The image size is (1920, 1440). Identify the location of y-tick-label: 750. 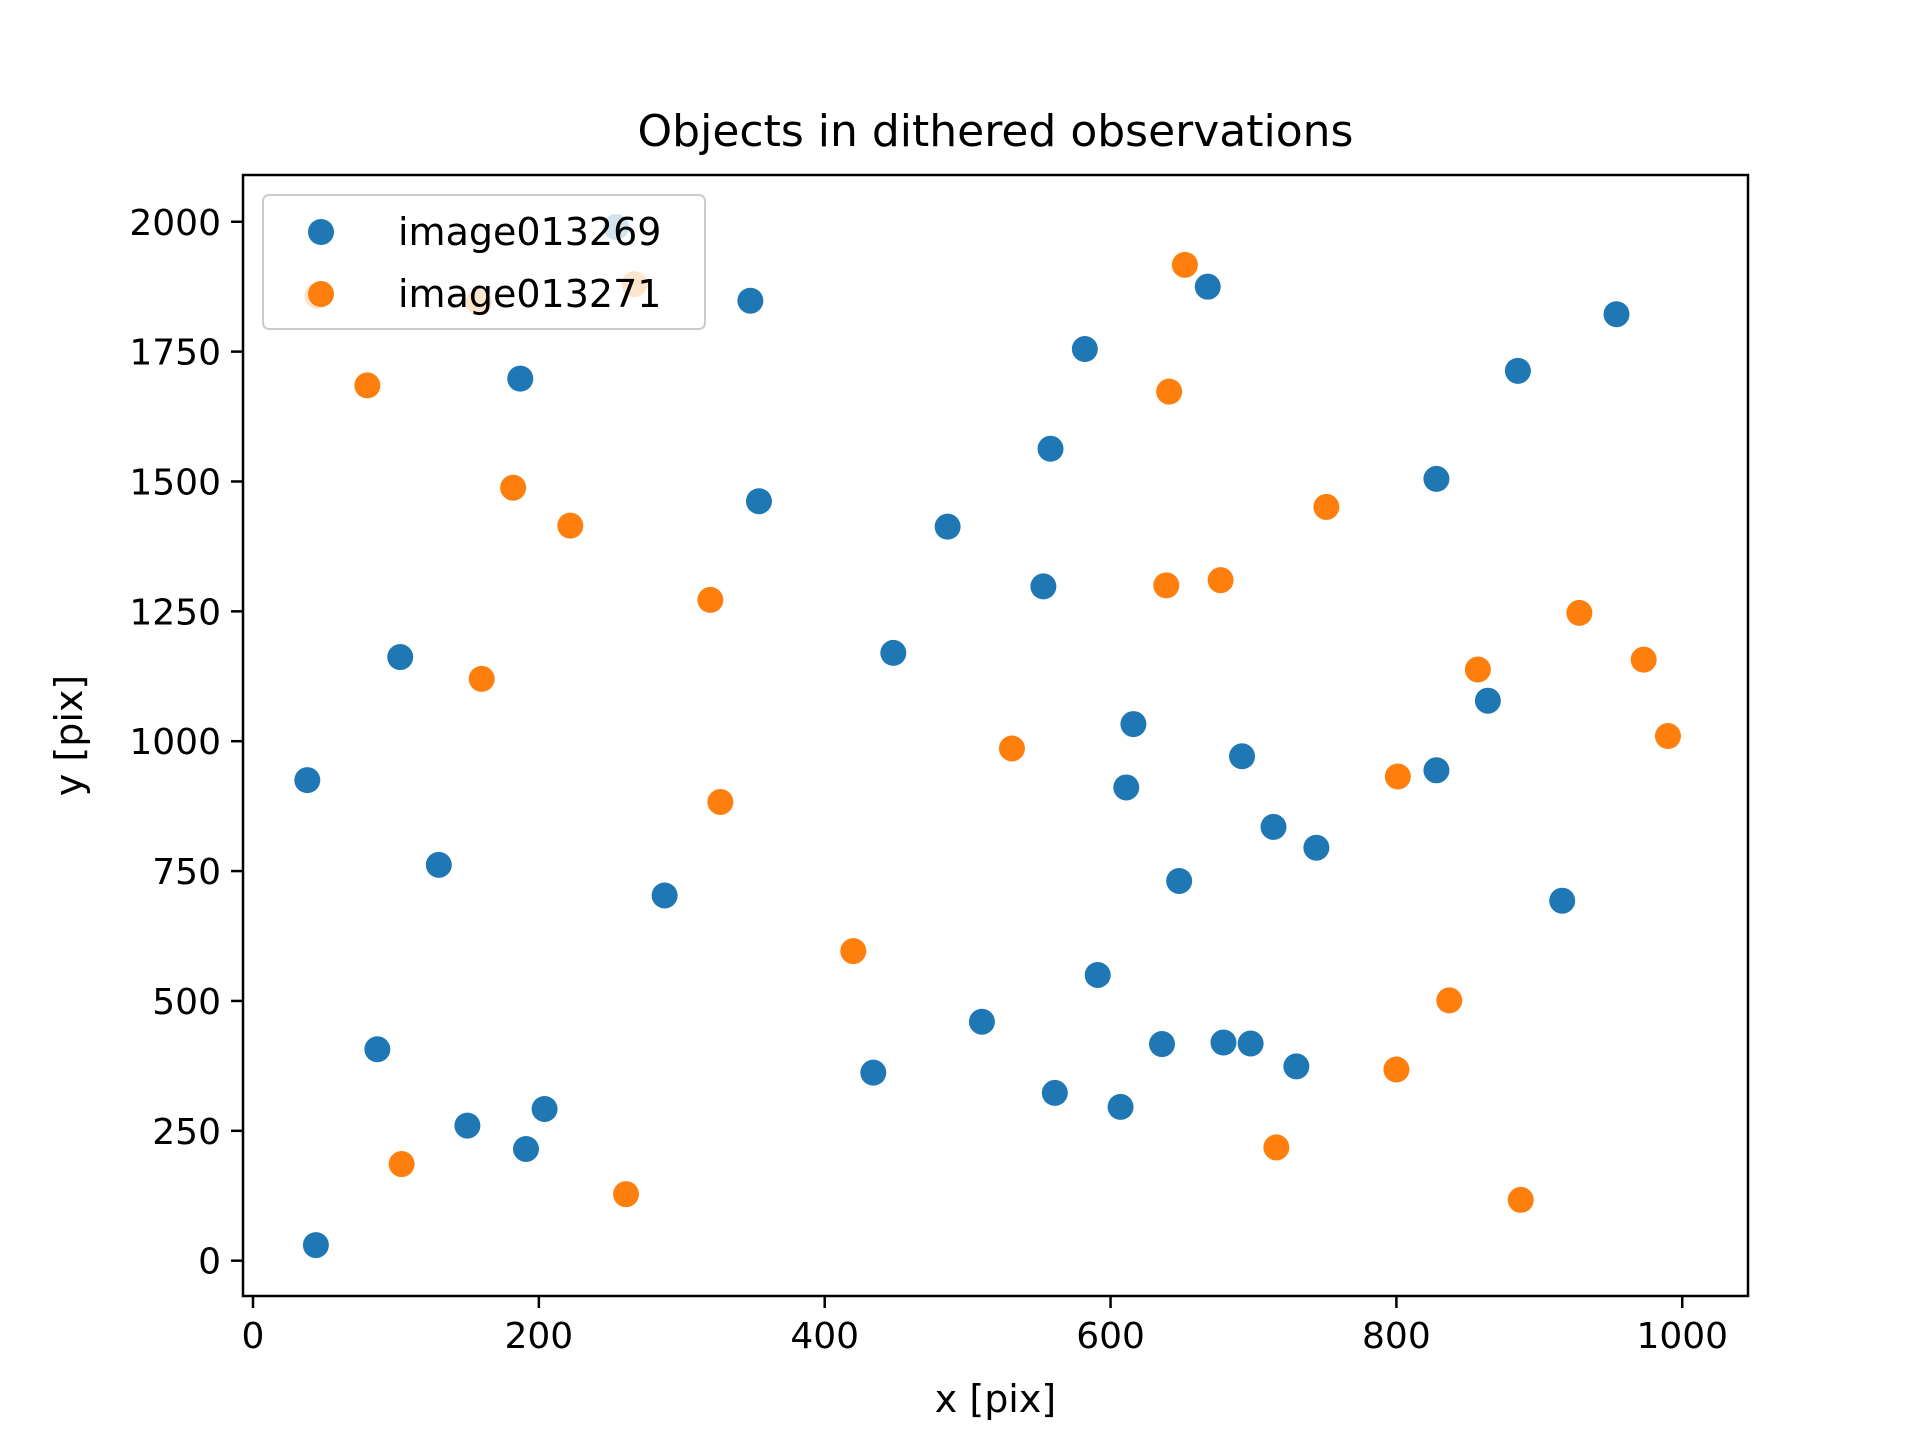
(186, 872).